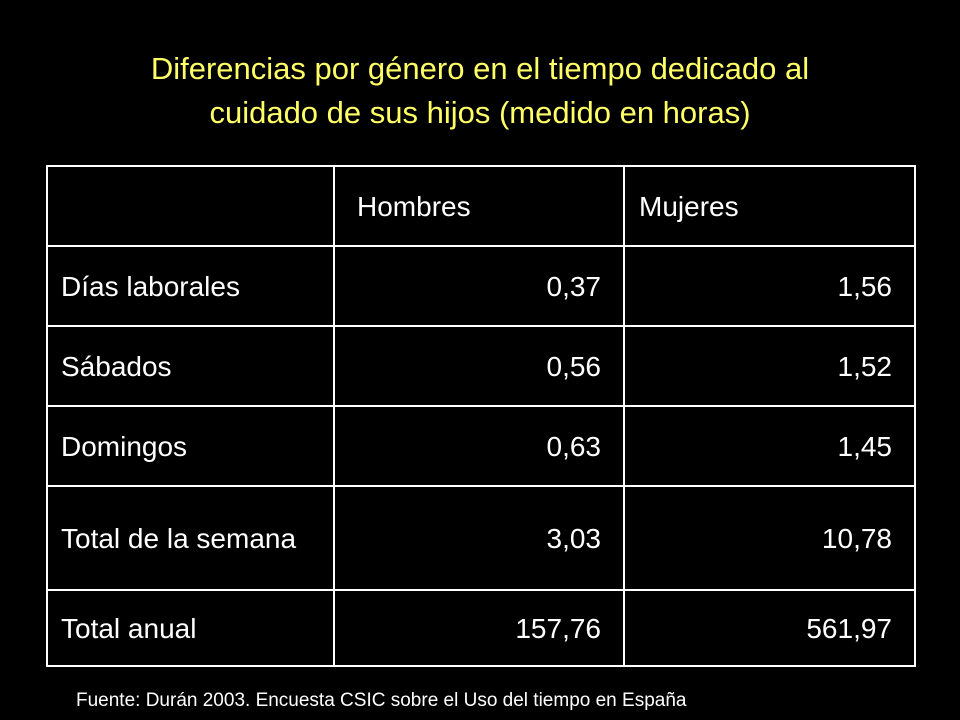  I want to click on header-corner-cell, so click(190, 206).